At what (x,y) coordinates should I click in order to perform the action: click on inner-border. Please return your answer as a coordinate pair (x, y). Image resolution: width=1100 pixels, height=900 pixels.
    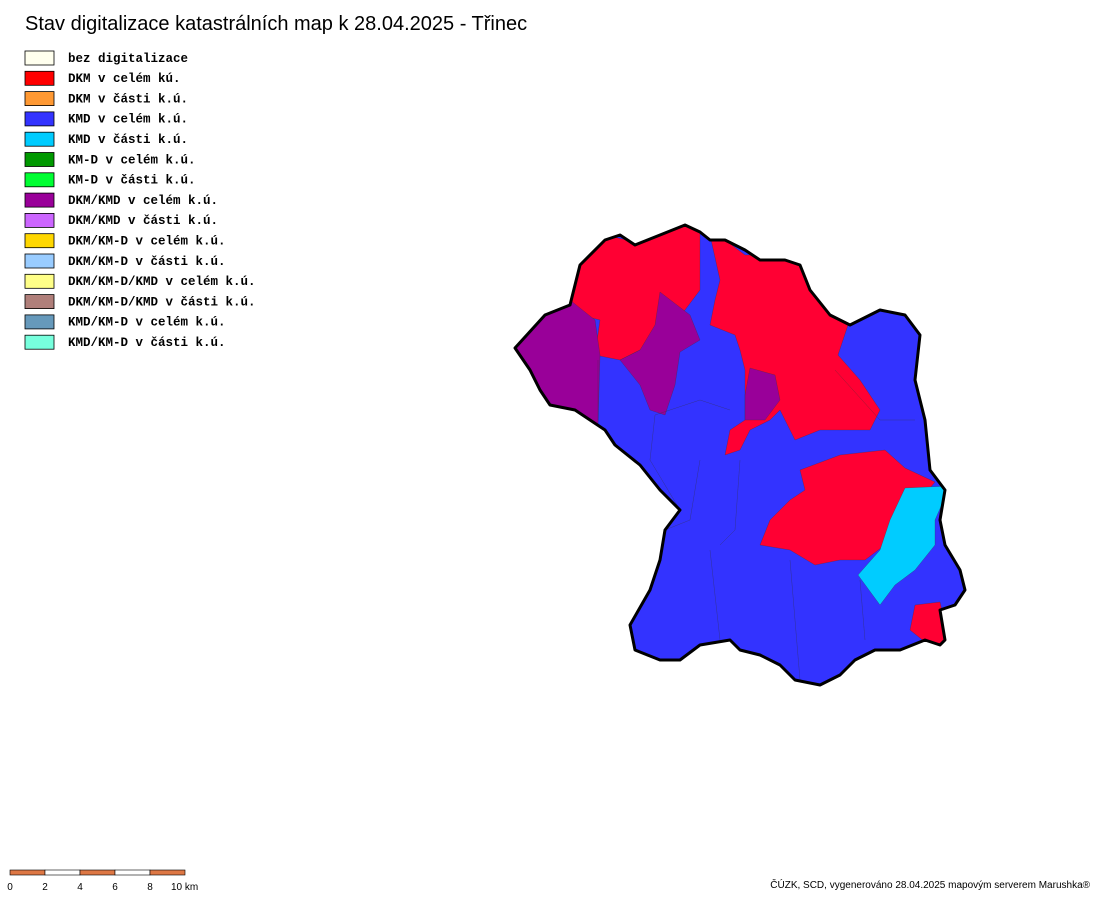
    Looking at the image, I should click on (756, 520).